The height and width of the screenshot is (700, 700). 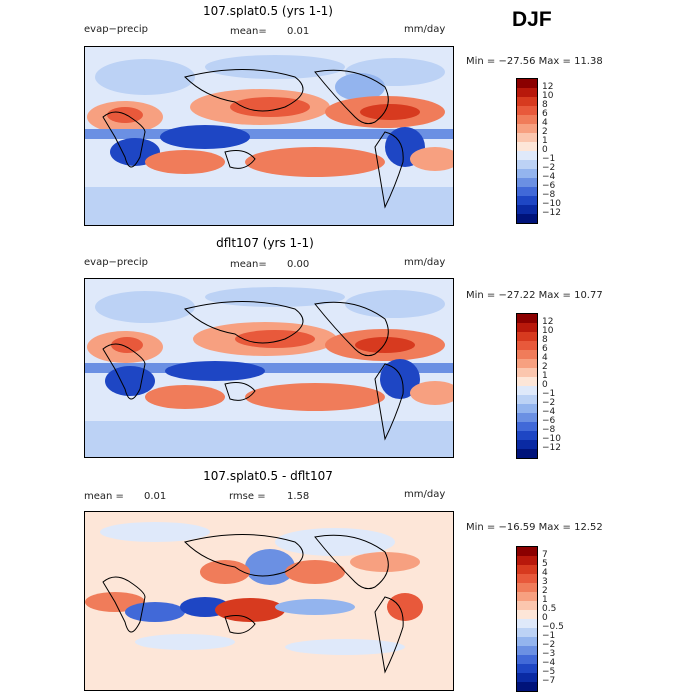 I want to click on panel-3-rmse-label: rmse =, so click(x=247, y=496).